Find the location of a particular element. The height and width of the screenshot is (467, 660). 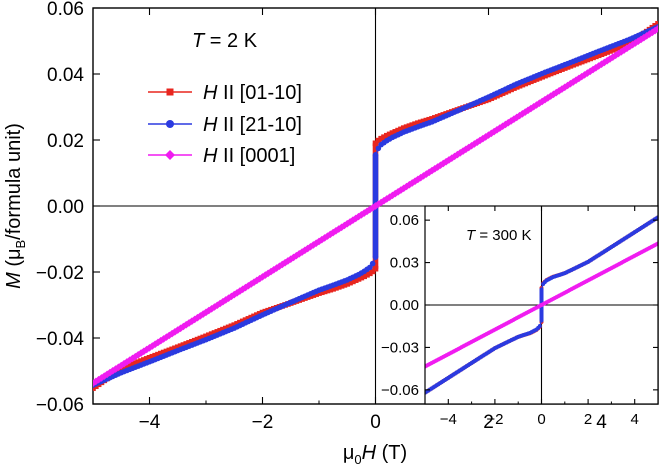

y-tick-label: −0.02 is located at coordinates (60, 273).